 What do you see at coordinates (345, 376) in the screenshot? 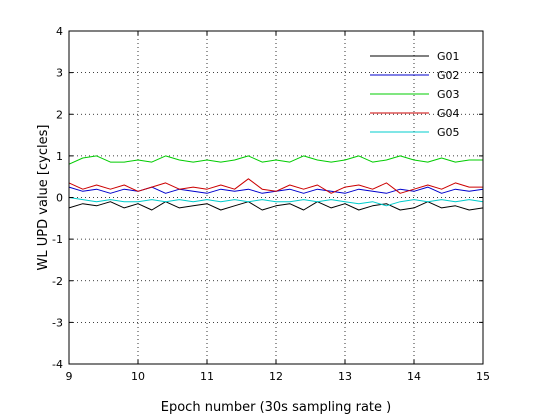
I see `x-tick-label: 13` at bounding box center [345, 376].